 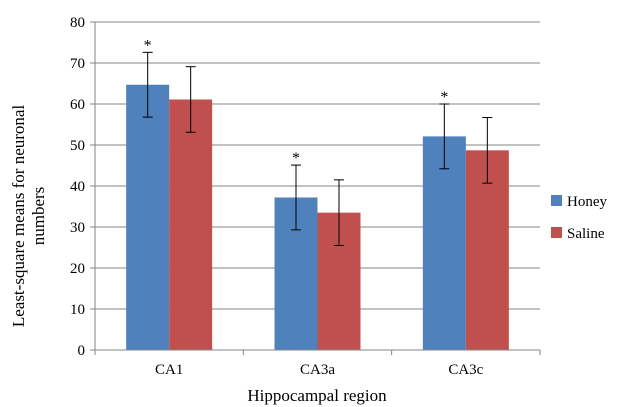 What do you see at coordinates (77, 23) in the screenshot?
I see `y-tick-label: 80` at bounding box center [77, 23].